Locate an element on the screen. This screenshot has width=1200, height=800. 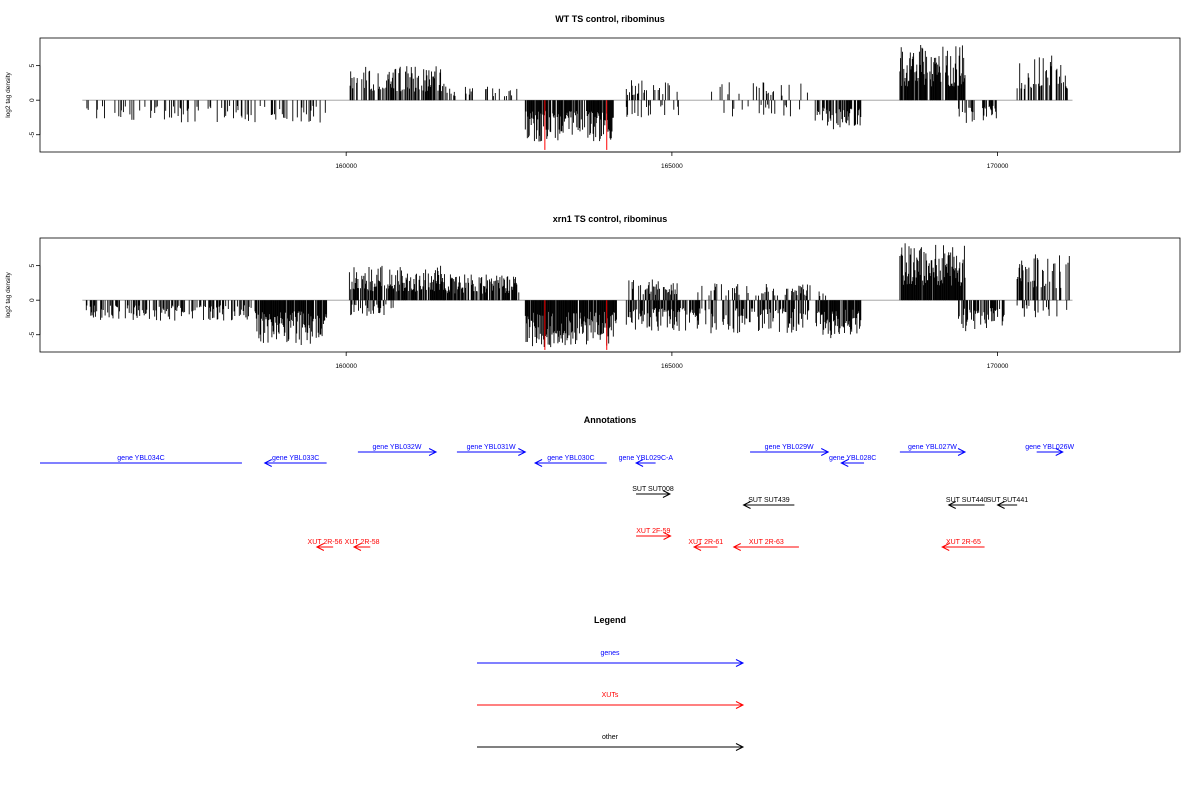
feature-label: gene YBL027W is located at coordinates (932, 447).